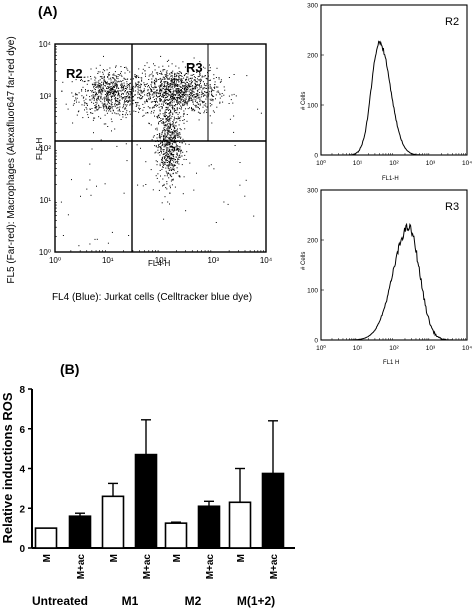 Image resolution: width=474 pixels, height=610 pixels. I want to click on scatter-inner-xlabel: FL4-H, so click(159, 263).